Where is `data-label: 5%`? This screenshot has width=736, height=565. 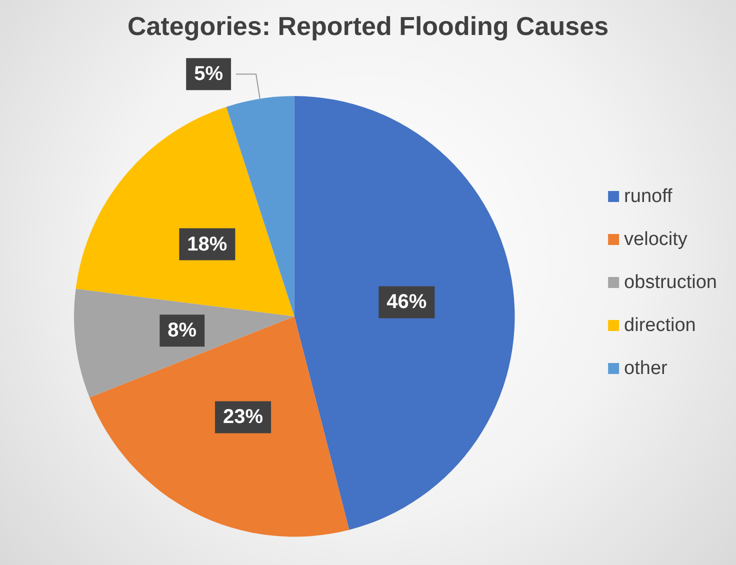 data-label: 5% is located at coordinates (209, 74).